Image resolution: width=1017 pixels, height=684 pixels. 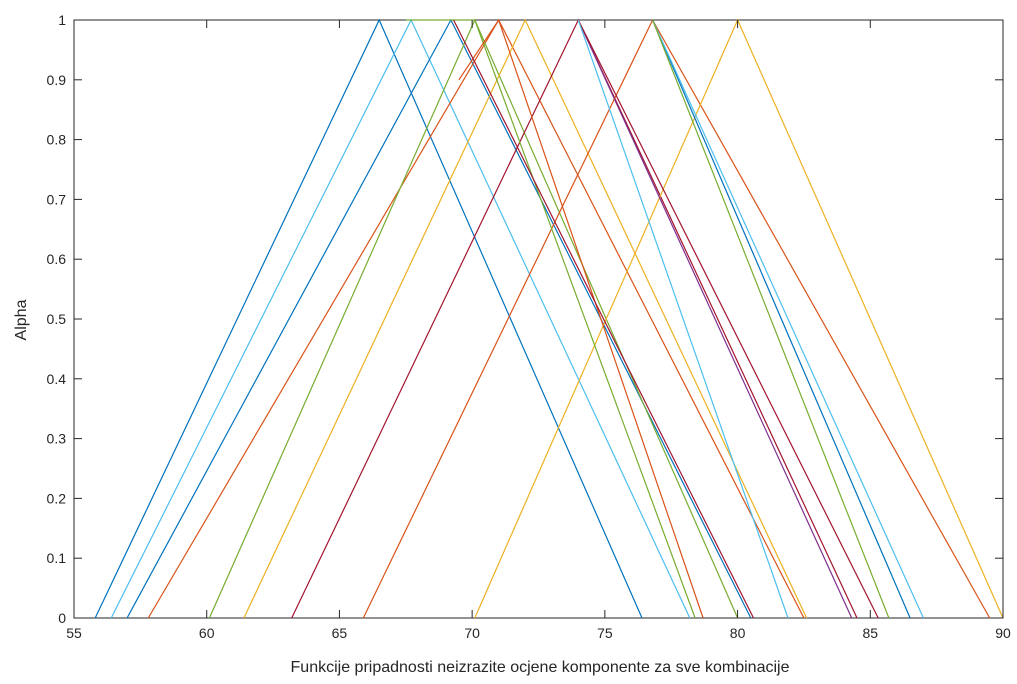 What do you see at coordinates (57, 558) in the screenshot?
I see `y-tick-label: 0.1` at bounding box center [57, 558].